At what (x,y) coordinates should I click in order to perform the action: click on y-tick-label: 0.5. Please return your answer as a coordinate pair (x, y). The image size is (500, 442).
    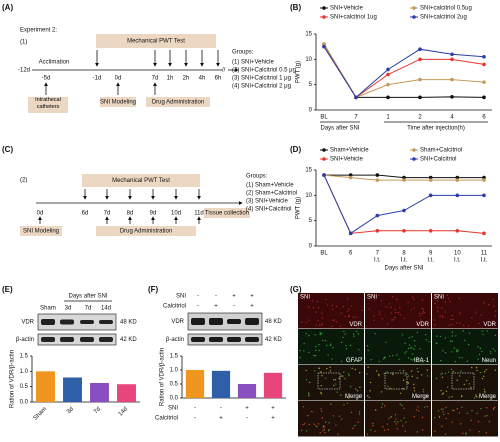
    Looking at the image, I should click on (174, 385).